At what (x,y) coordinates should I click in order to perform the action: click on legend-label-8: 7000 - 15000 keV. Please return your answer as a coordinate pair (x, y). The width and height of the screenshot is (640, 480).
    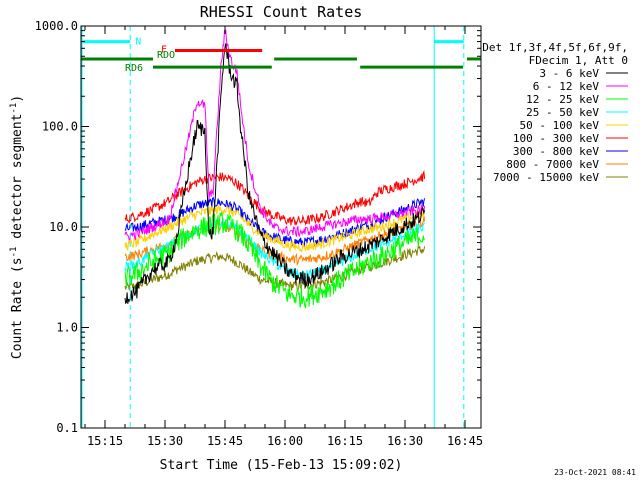
    Looking at the image, I should click on (546, 177).